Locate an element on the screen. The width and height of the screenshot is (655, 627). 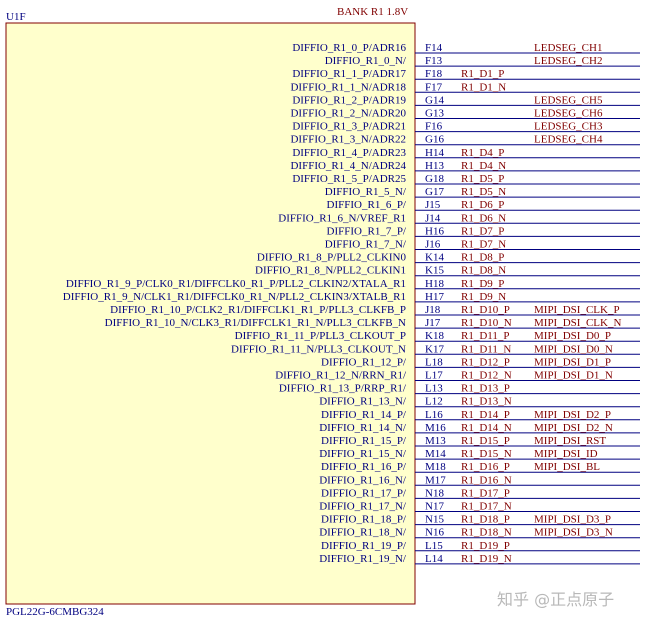
pin-signal: DIFFIO_R1_15_N/ is located at coordinates (363, 454).